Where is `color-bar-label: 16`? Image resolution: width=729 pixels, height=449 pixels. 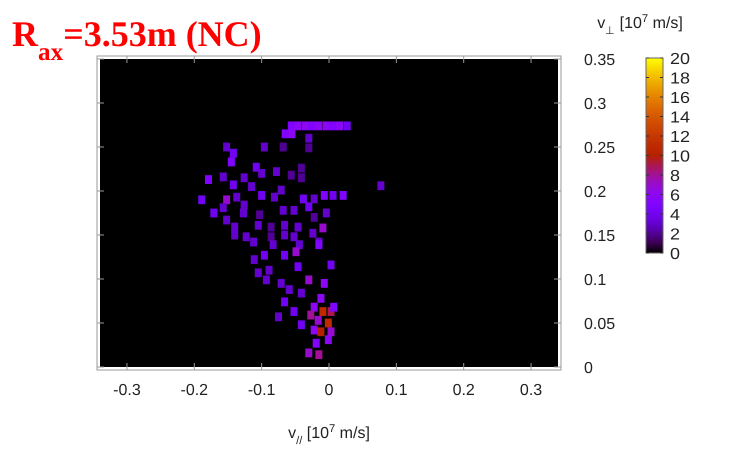 color-bar-label: 16 is located at coordinates (680, 98).